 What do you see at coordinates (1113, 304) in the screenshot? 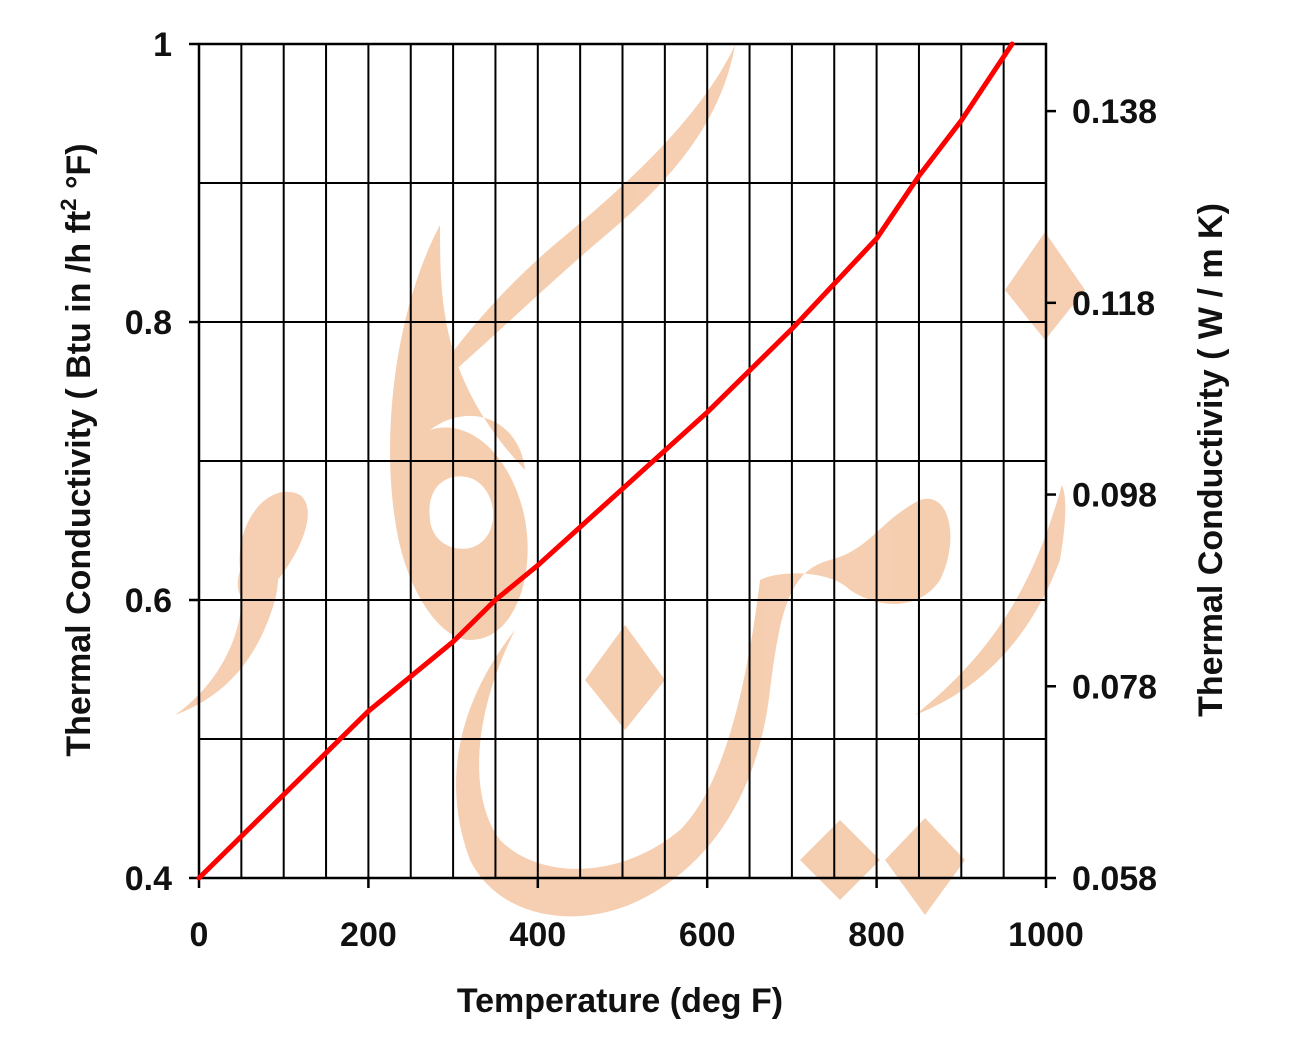
I see `y2-tick-label: 0.118` at bounding box center [1113, 304].